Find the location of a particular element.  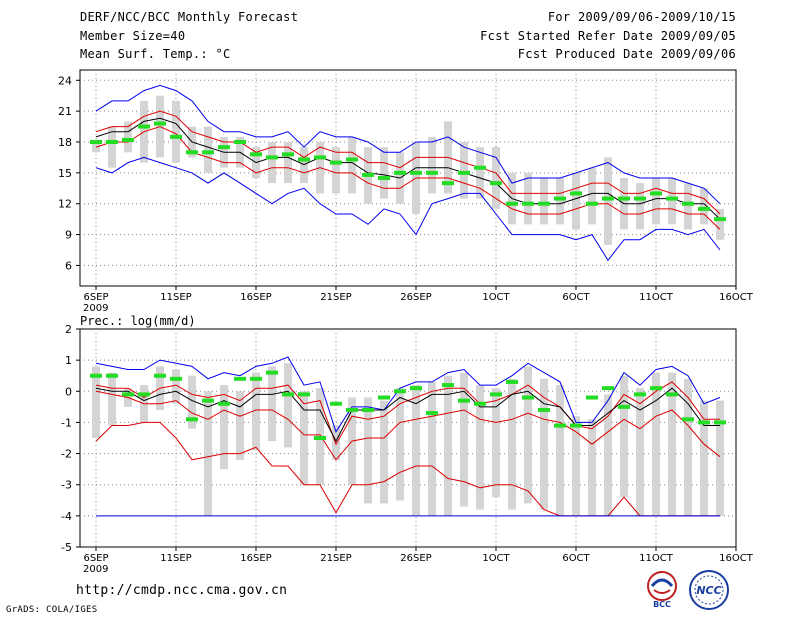

y-tick-label: -1 is located at coordinates (66, 422).